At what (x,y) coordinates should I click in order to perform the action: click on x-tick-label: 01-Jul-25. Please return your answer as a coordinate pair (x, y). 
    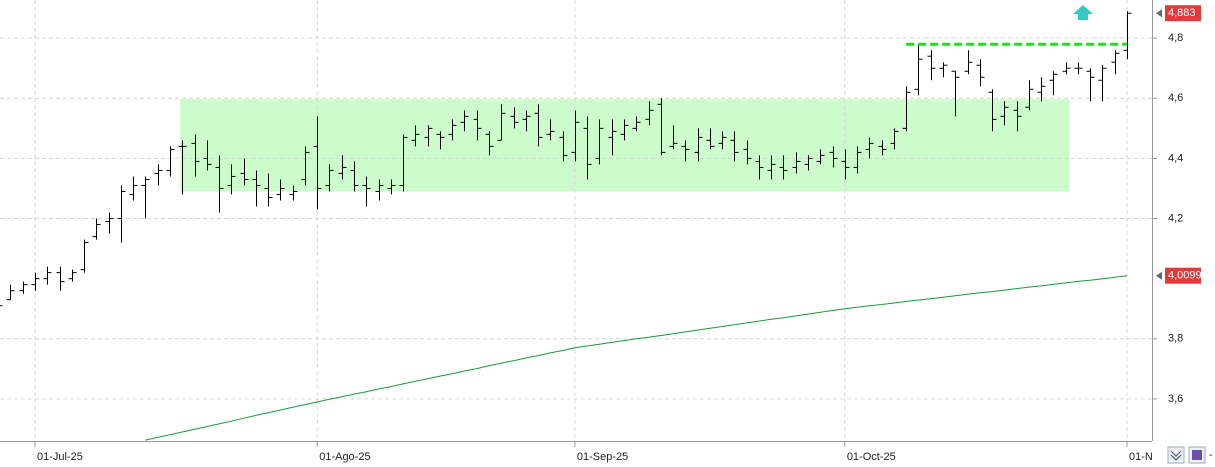
    Looking at the image, I should click on (60, 457).